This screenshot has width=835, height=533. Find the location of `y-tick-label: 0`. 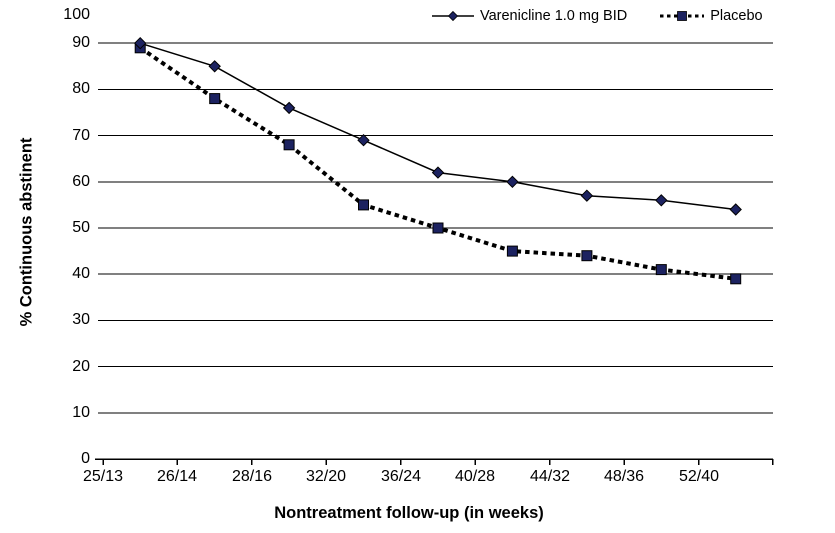

y-tick-label: 0 is located at coordinates (85, 458).